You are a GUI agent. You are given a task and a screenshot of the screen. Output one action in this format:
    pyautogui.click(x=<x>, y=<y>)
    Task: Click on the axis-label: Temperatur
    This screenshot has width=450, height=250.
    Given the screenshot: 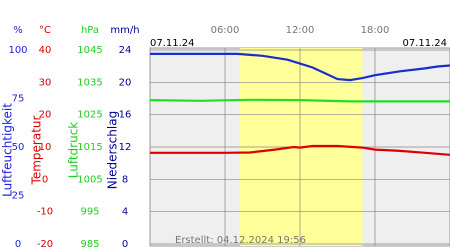 What is the action you would take?
    pyautogui.click(x=37, y=150)
    